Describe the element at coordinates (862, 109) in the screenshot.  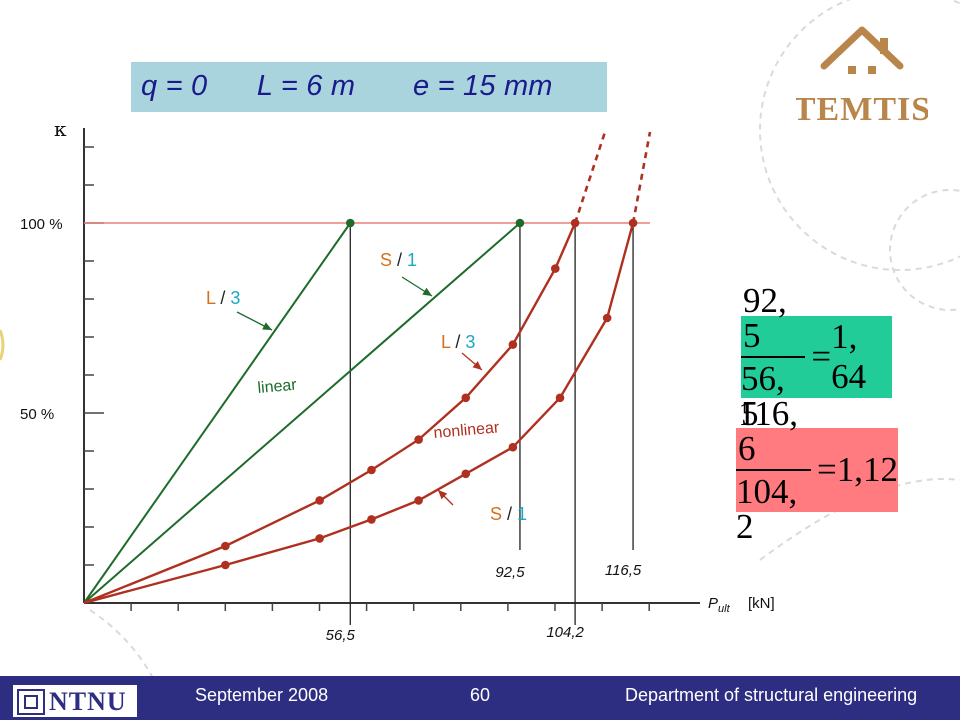
I see `logo-text: TEMTIS` at that location.